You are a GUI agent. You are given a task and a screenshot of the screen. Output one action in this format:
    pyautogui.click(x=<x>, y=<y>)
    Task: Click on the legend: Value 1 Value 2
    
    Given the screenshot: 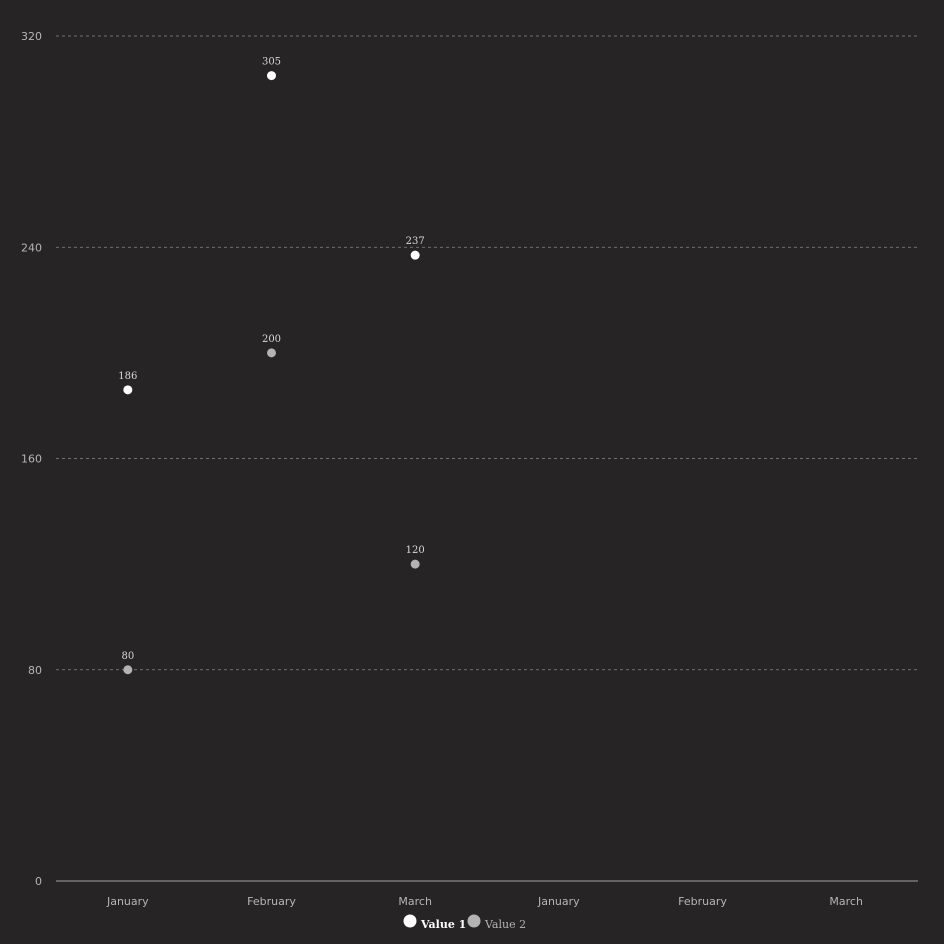 What is the action you would take?
    pyautogui.click(x=464, y=922)
    